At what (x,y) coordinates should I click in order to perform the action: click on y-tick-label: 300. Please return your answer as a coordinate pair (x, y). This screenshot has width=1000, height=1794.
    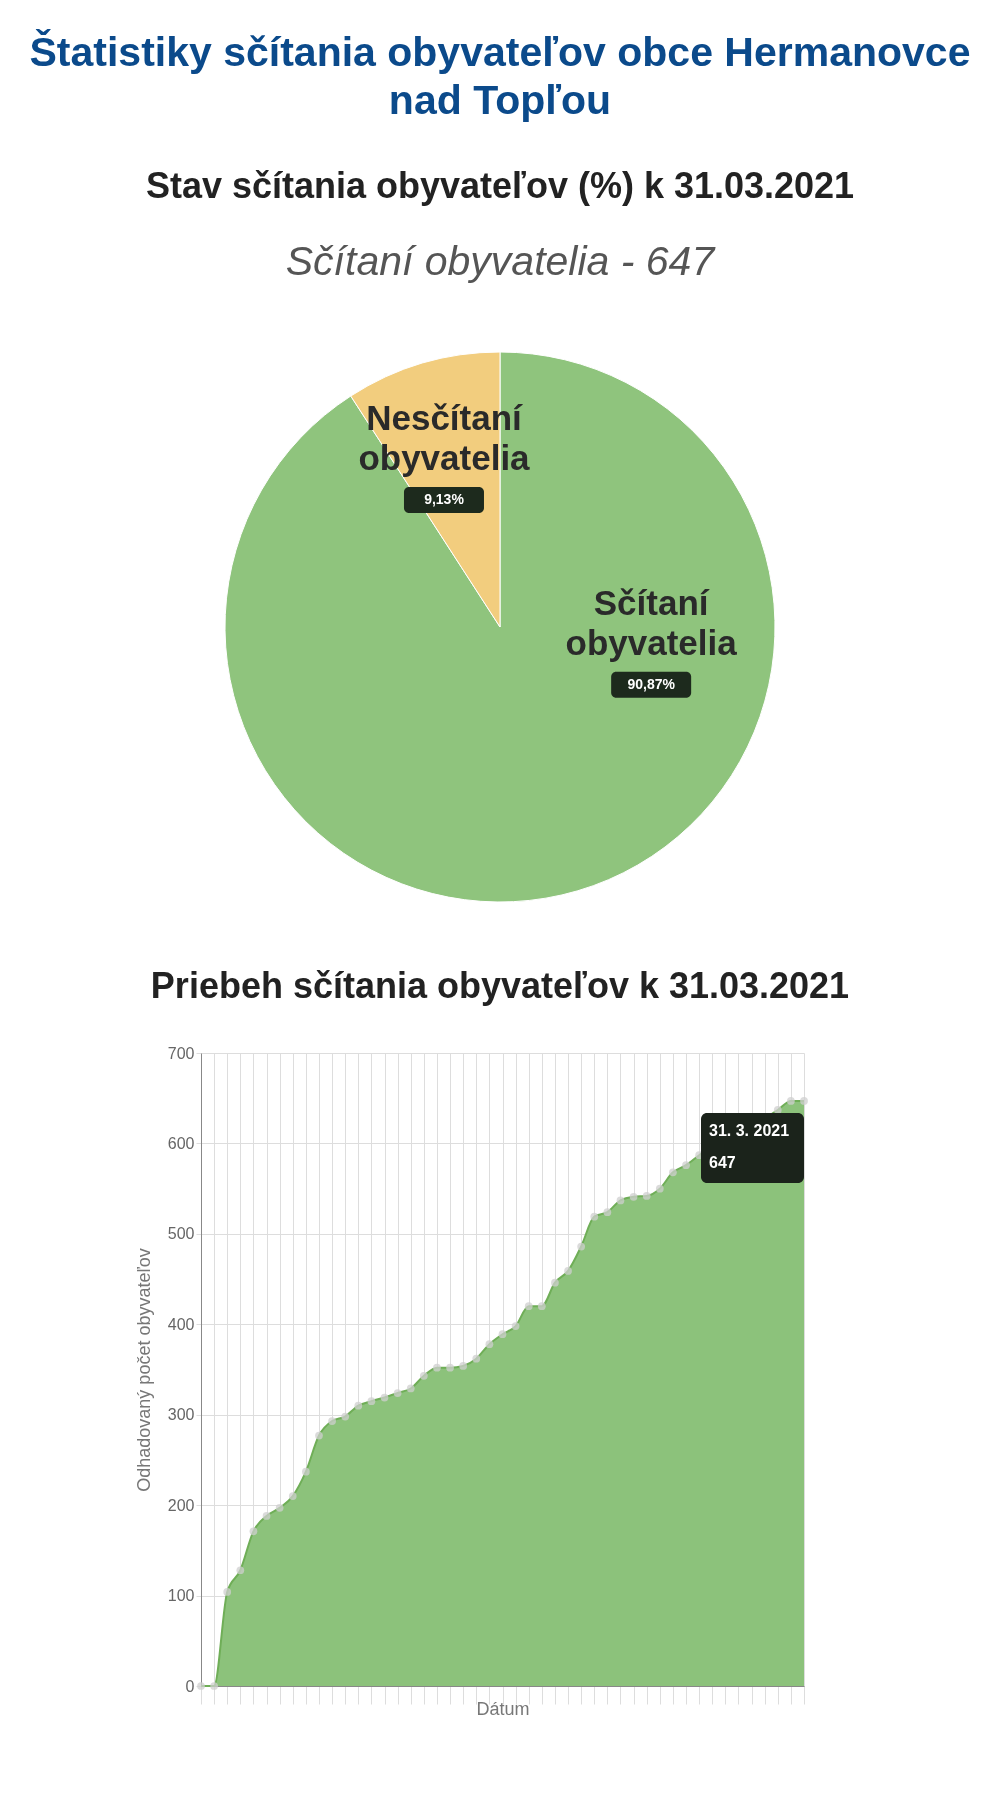
    Looking at the image, I should click on (181, 1415).